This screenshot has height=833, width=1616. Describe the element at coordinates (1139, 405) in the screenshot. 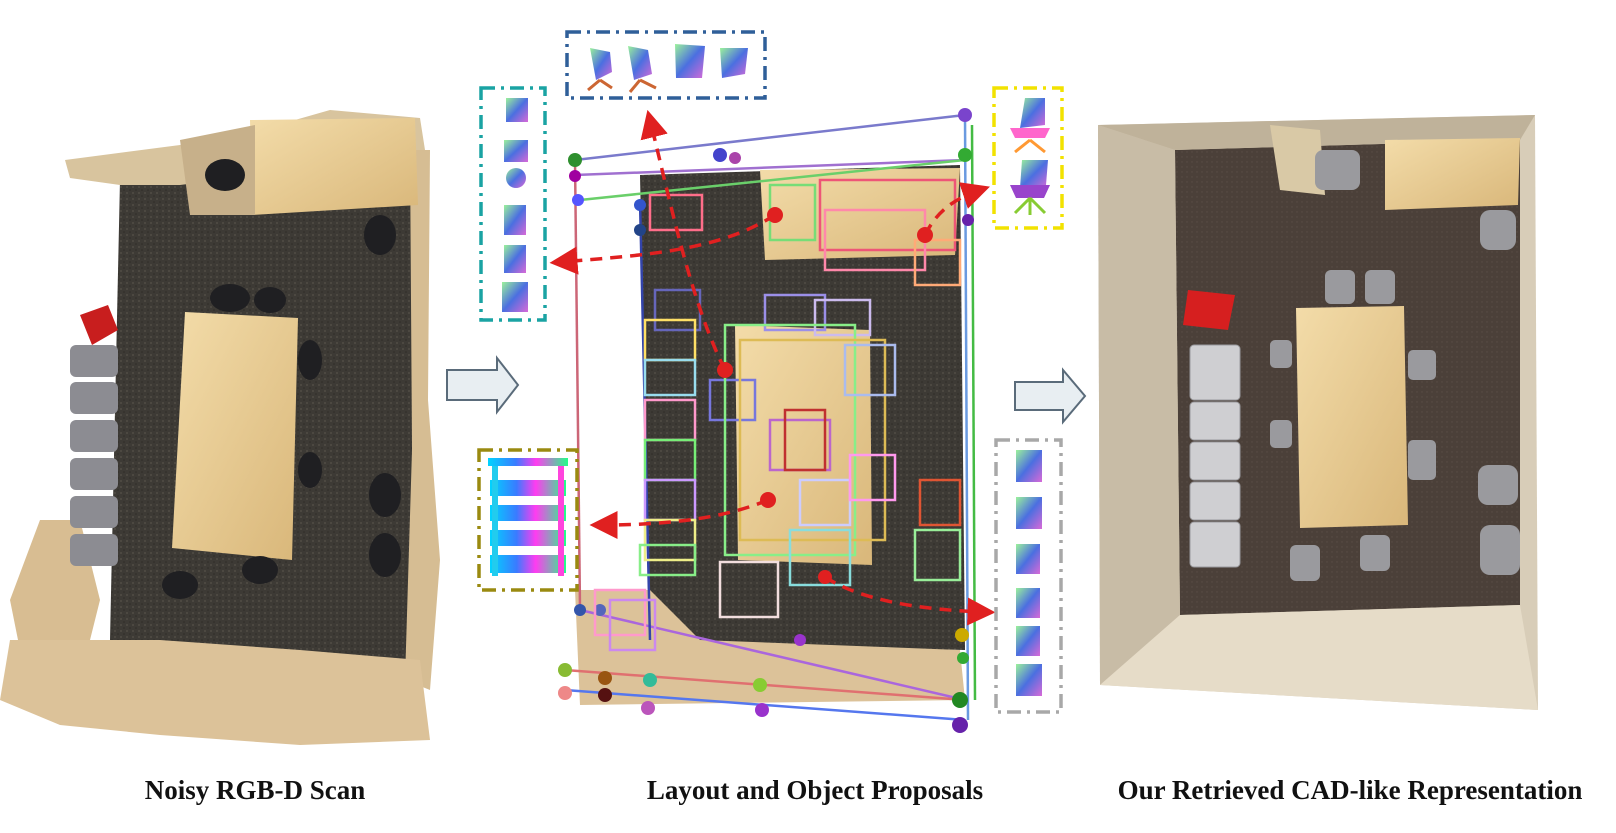

I see `cad-wall-left` at that location.